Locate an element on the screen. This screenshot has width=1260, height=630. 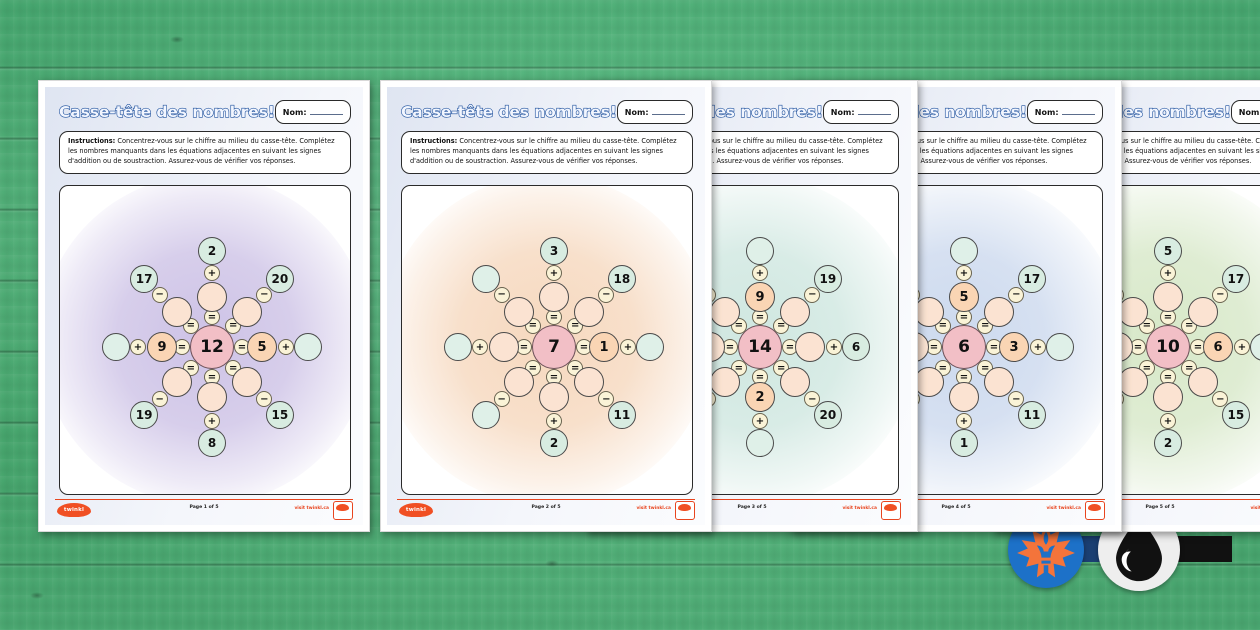
inner-circle-right: 3 is located at coordinates (1014, 347).